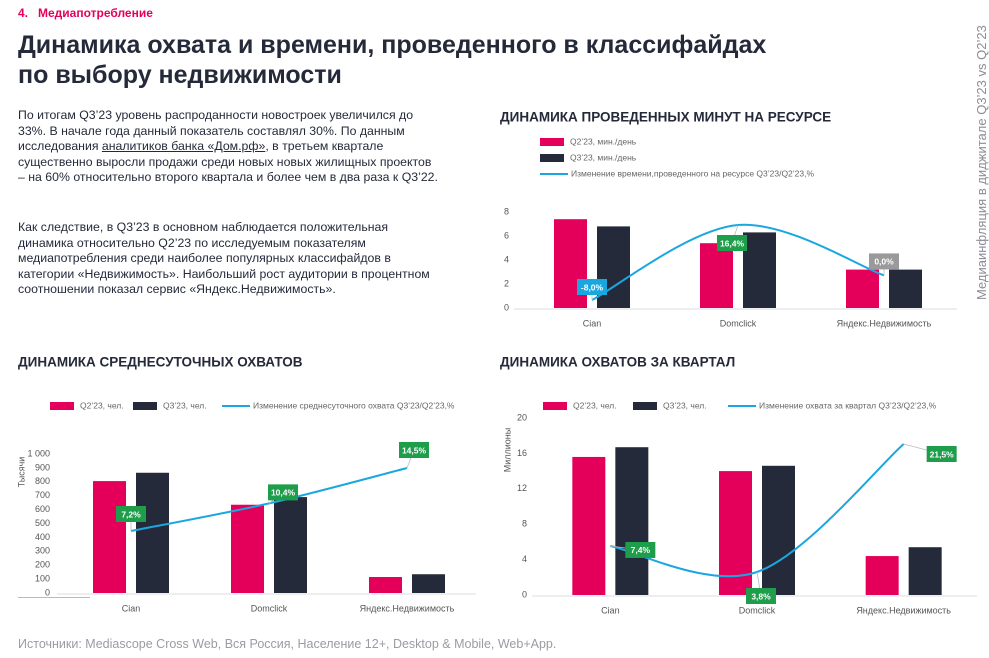 The width and height of the screenshot is (989, 658). I want to click on y-tick-label: 12, so click(522, 488).